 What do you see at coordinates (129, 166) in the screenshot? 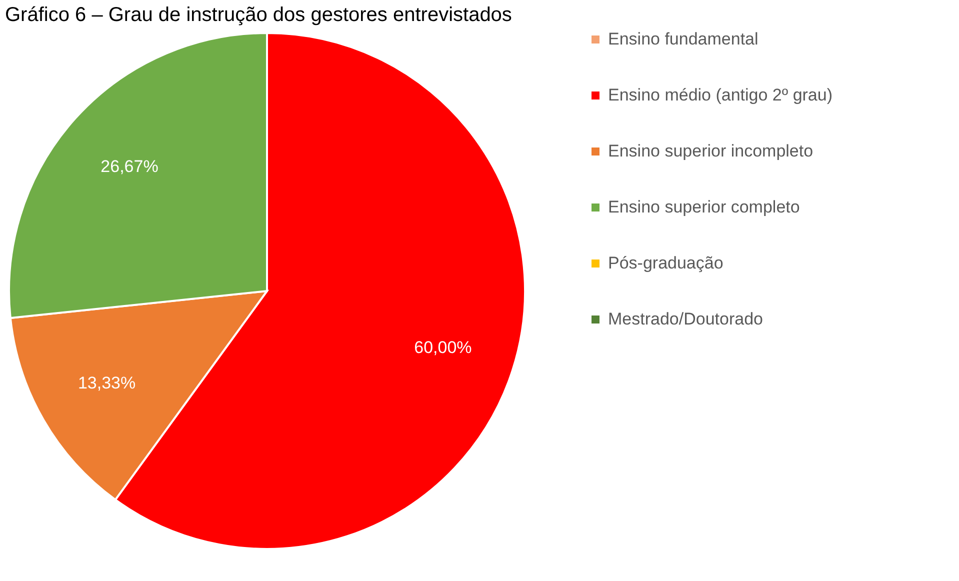
I see `data-label: 26,67%` at bounding box center [129, 166].